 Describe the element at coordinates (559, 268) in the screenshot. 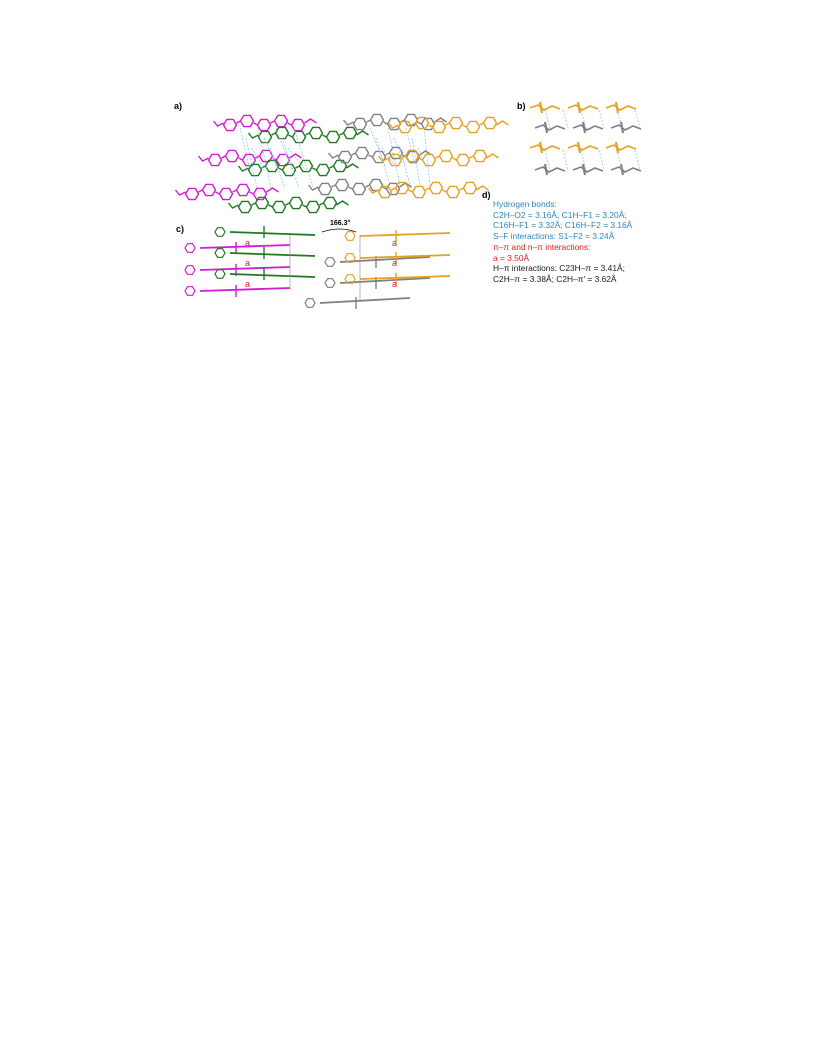

I see `hpi-line-1: H–π interactions: C23H–π = 3.41Å;` at that location.